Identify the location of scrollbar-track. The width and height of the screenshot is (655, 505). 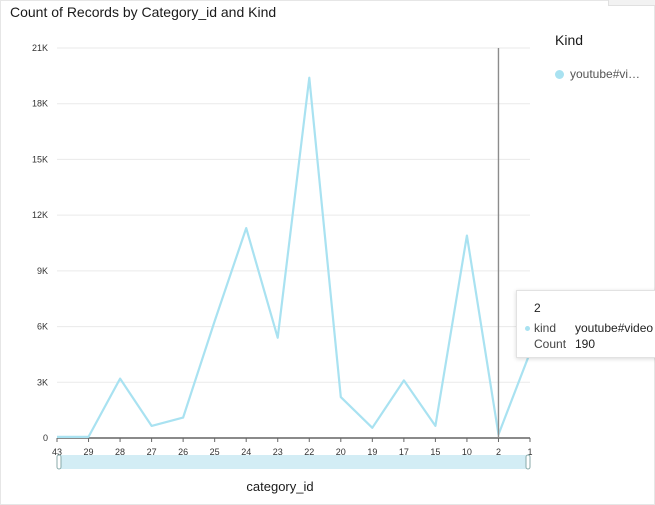
(293, 462).